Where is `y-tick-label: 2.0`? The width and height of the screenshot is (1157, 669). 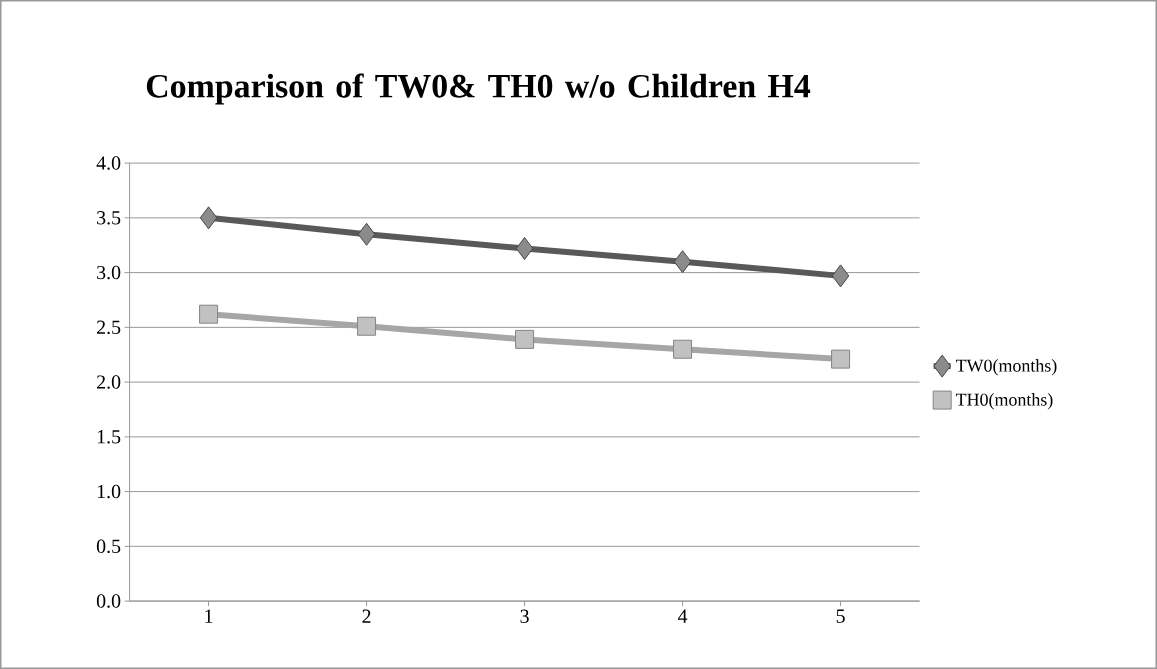 y-tick-label: 2.0 is located at coordinates (109, 382).